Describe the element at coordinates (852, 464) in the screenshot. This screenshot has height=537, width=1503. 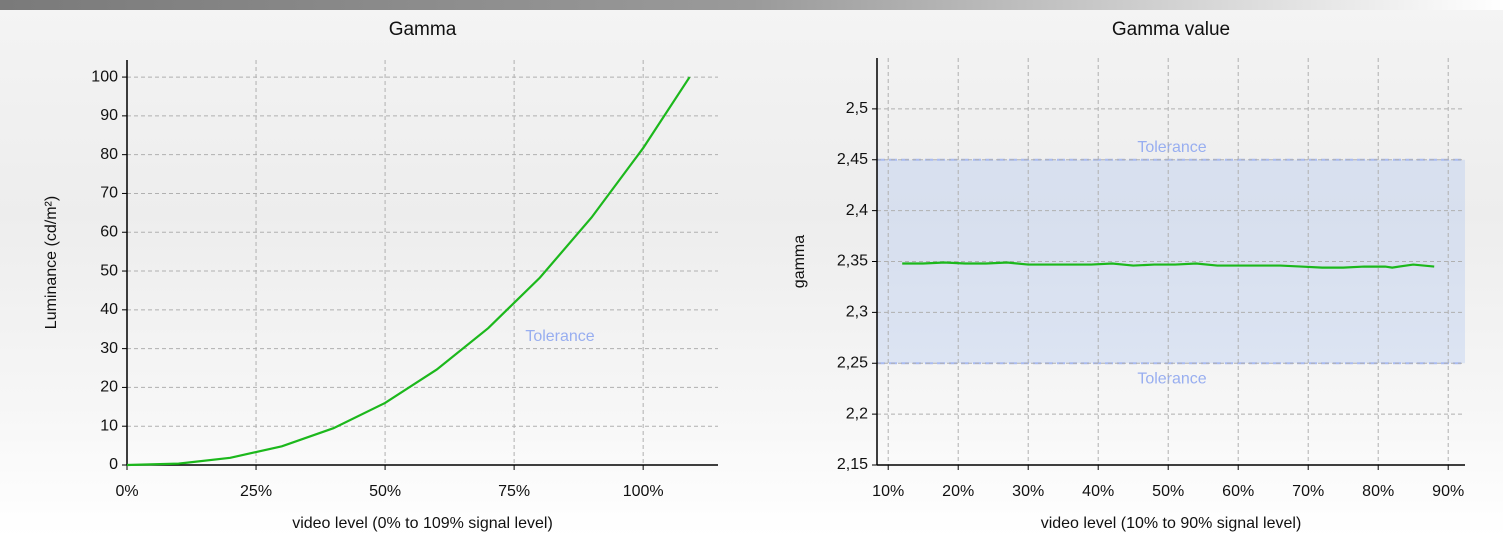
I see `y-tick-label: 2,15` at that location.